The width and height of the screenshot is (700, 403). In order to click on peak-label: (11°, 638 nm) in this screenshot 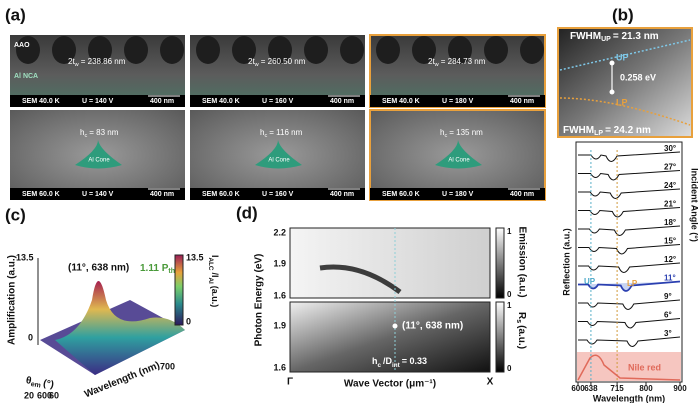, I will do `click(98, 268)`.